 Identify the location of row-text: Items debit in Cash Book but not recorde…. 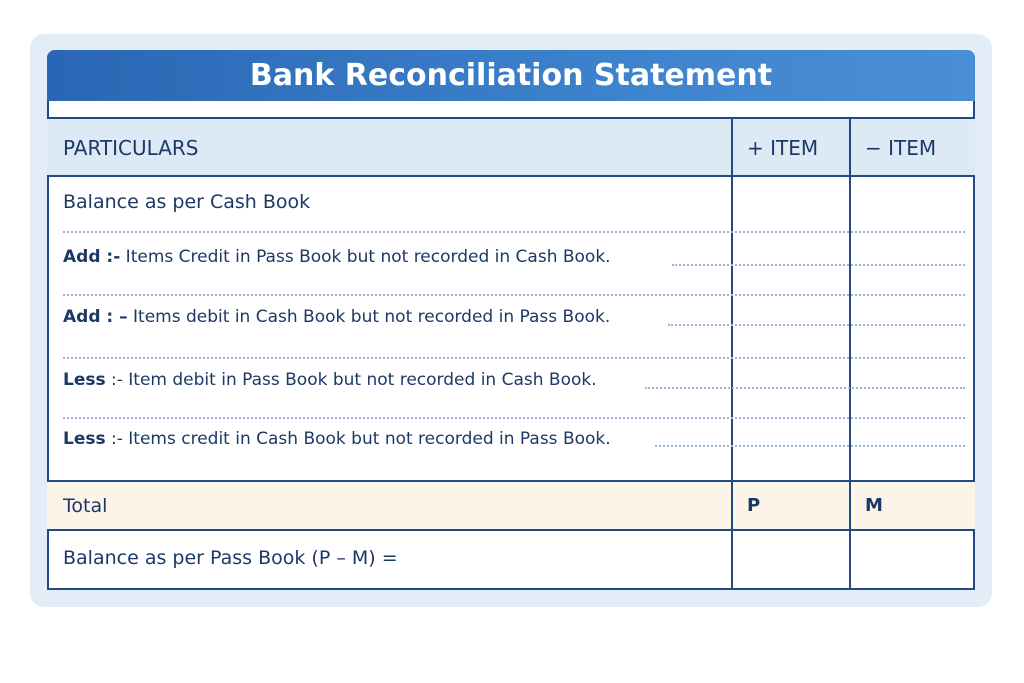
(369, 317).